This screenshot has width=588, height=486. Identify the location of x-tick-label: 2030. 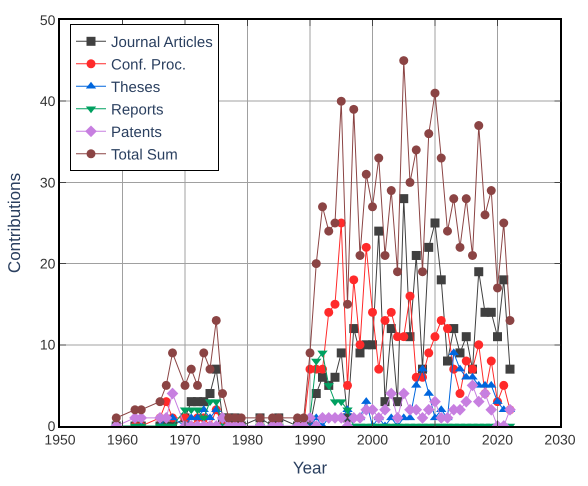
(560, 440).